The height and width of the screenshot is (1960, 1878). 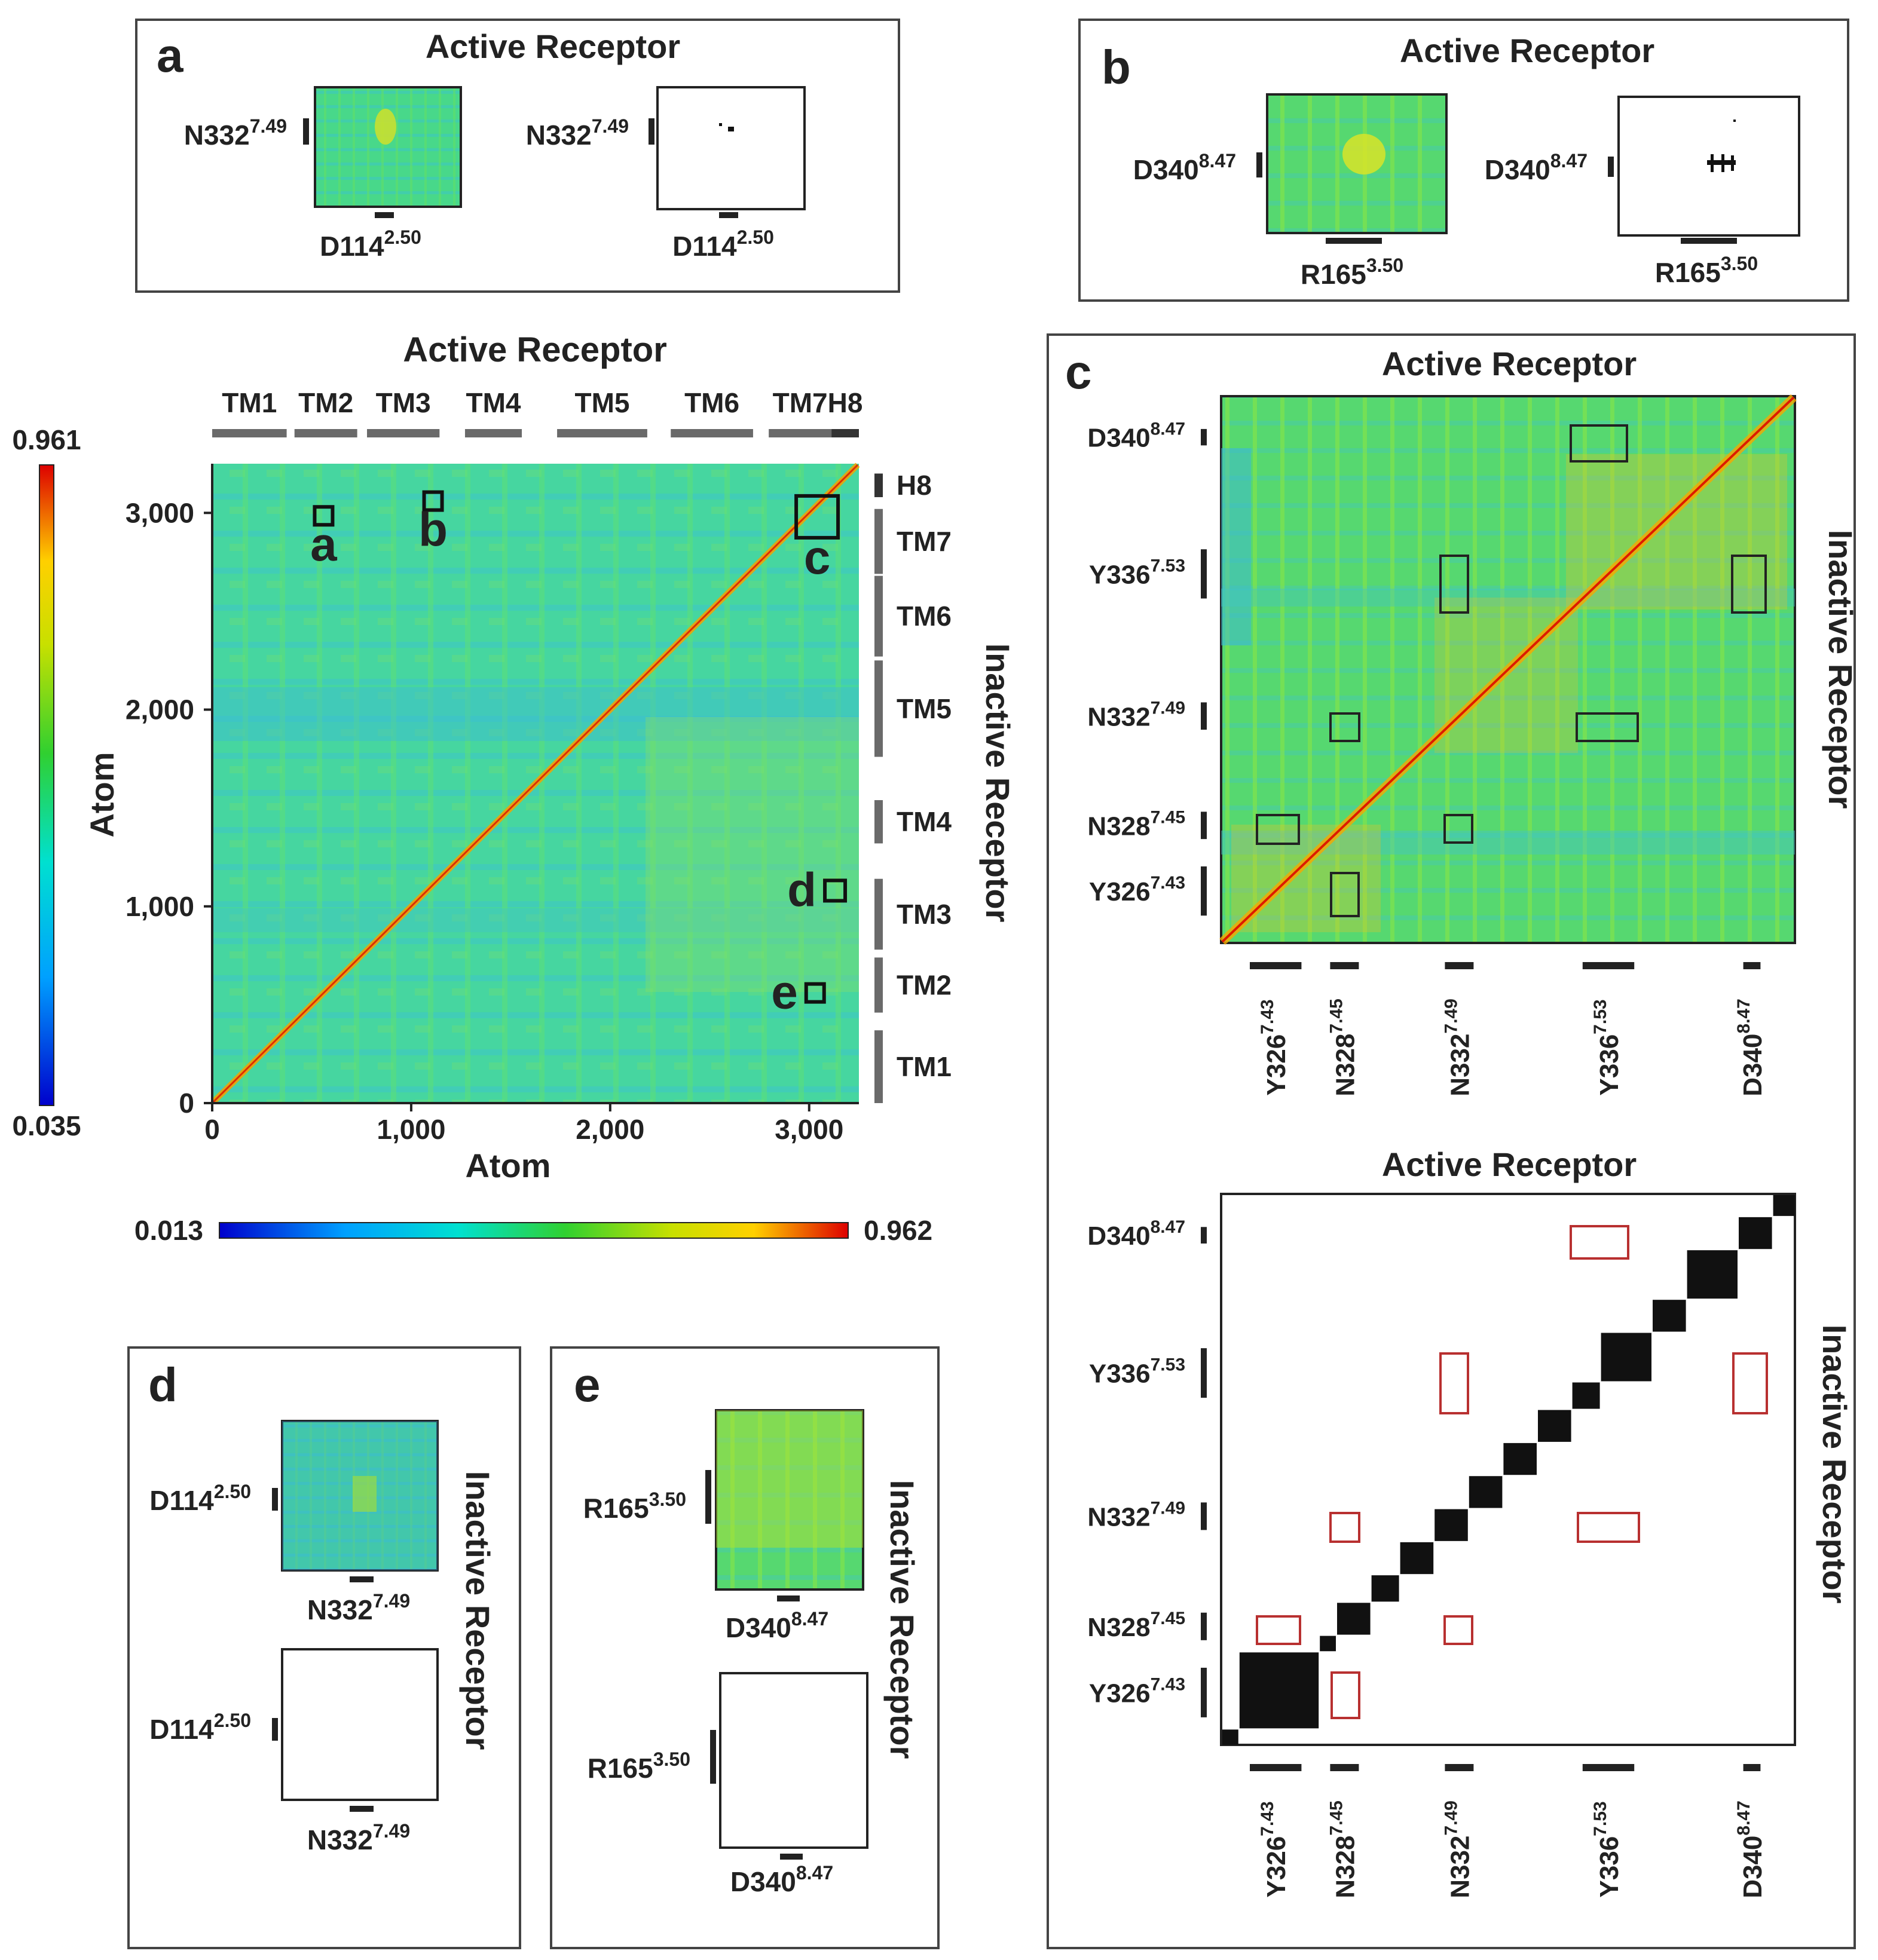 What do you see at coordinates (1707, 270) in the screenshot?
I see `panel-b-binary-col-label: R1653.50` at bounding box center [1707, 270].